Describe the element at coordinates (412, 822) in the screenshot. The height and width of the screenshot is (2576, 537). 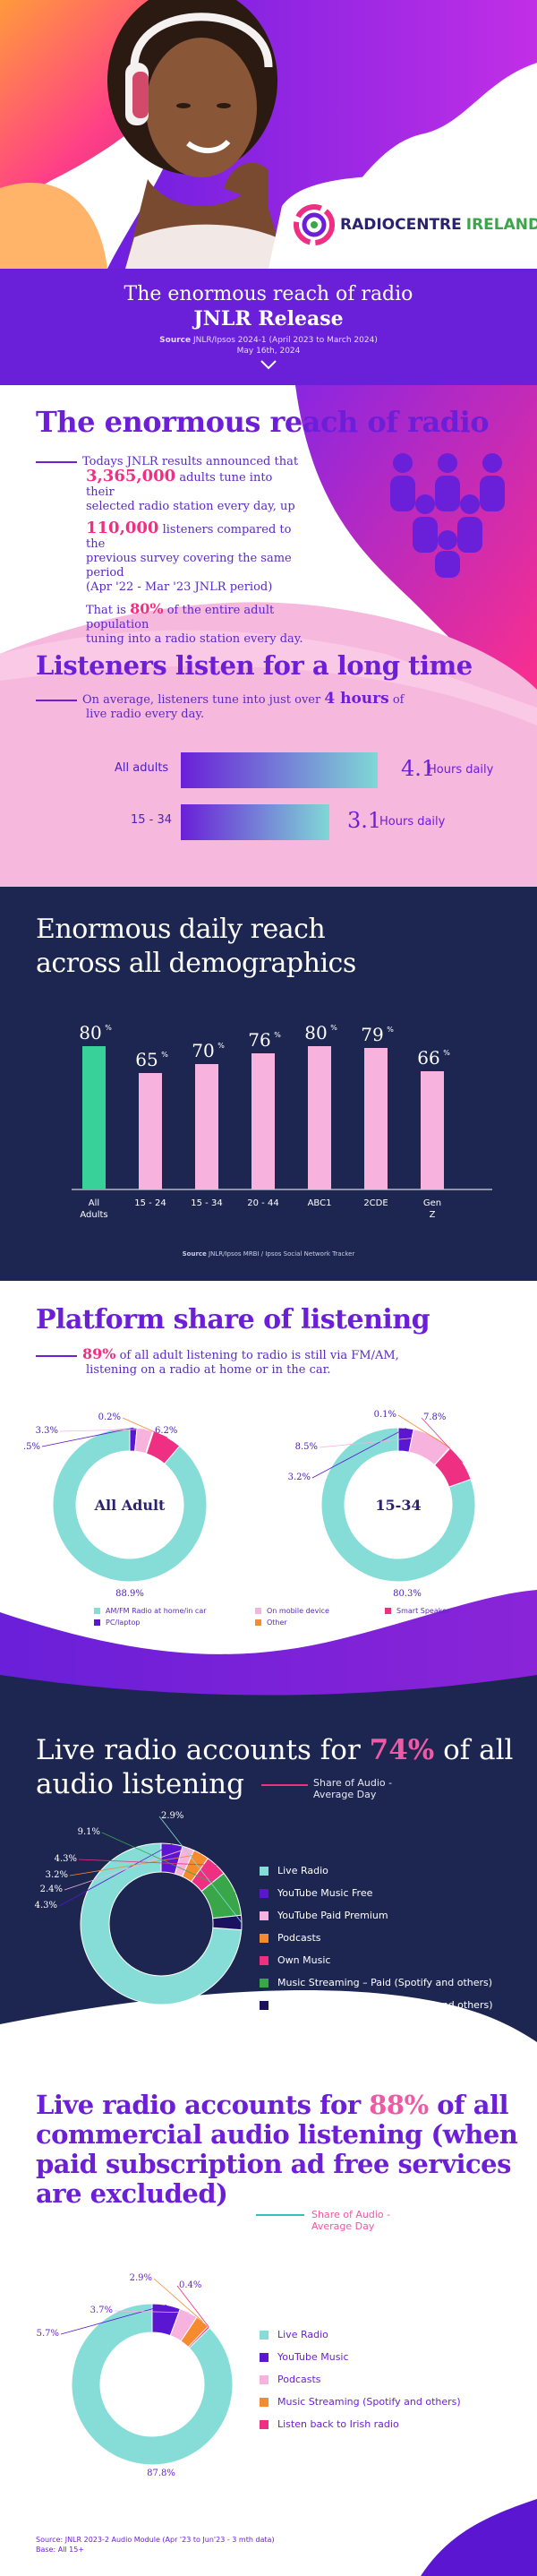
I see `listen-row-unit: Hours daily` at that location.